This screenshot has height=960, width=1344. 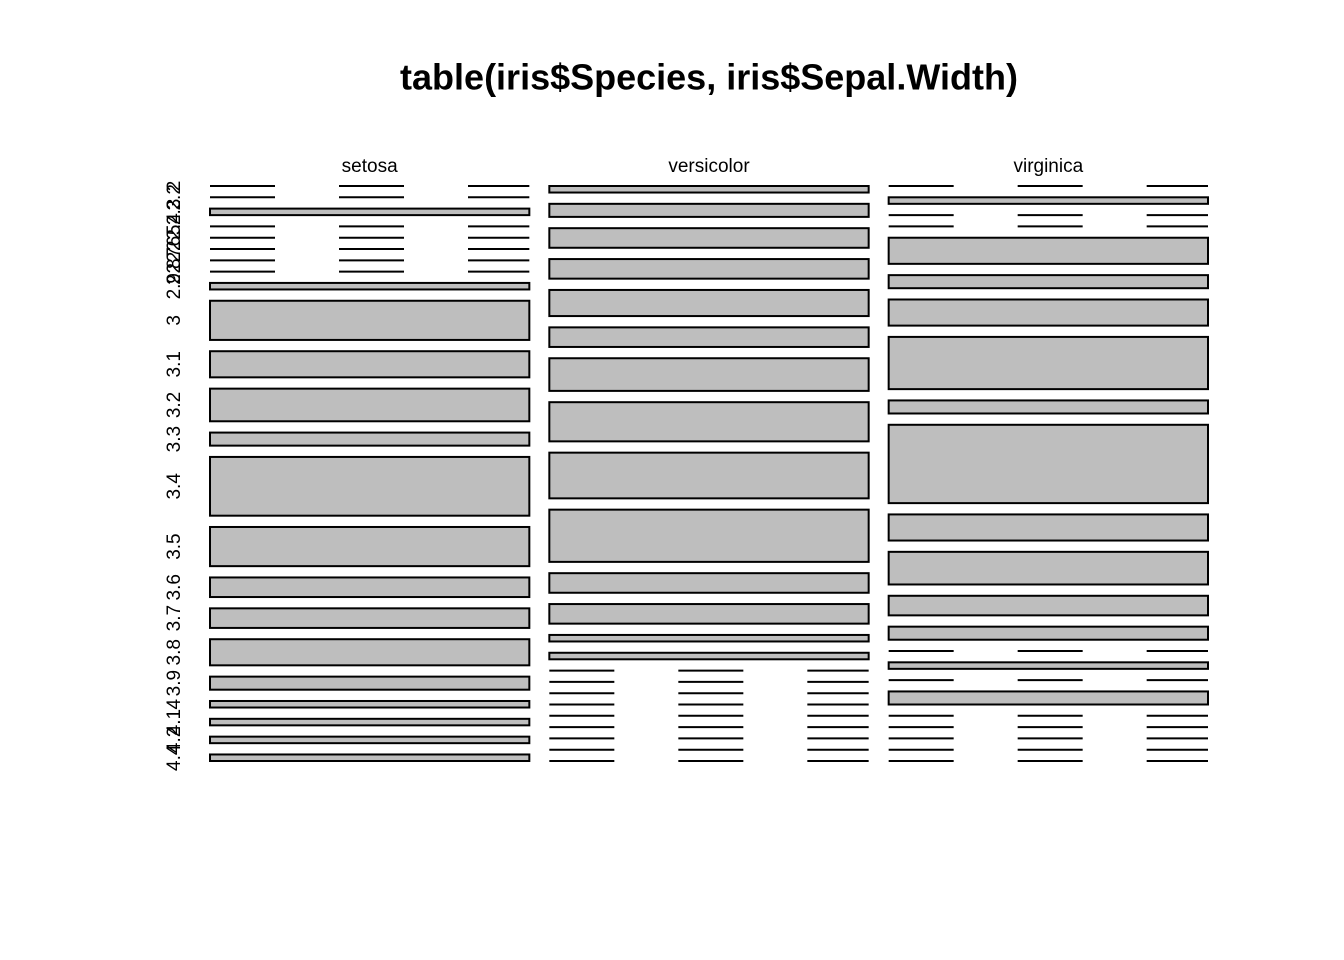 What do you see at coordinates (370, 166) in the screenshot?
I see `column-label: setosa` at bounding box center [370, 166].